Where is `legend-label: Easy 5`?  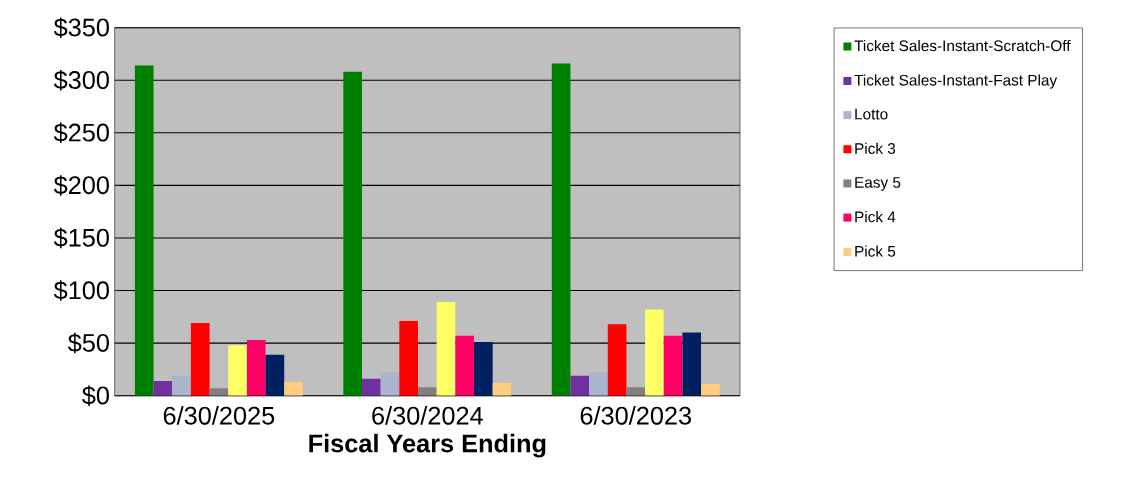
legend-label: Easy 5 is located at coordinates (878, 184).